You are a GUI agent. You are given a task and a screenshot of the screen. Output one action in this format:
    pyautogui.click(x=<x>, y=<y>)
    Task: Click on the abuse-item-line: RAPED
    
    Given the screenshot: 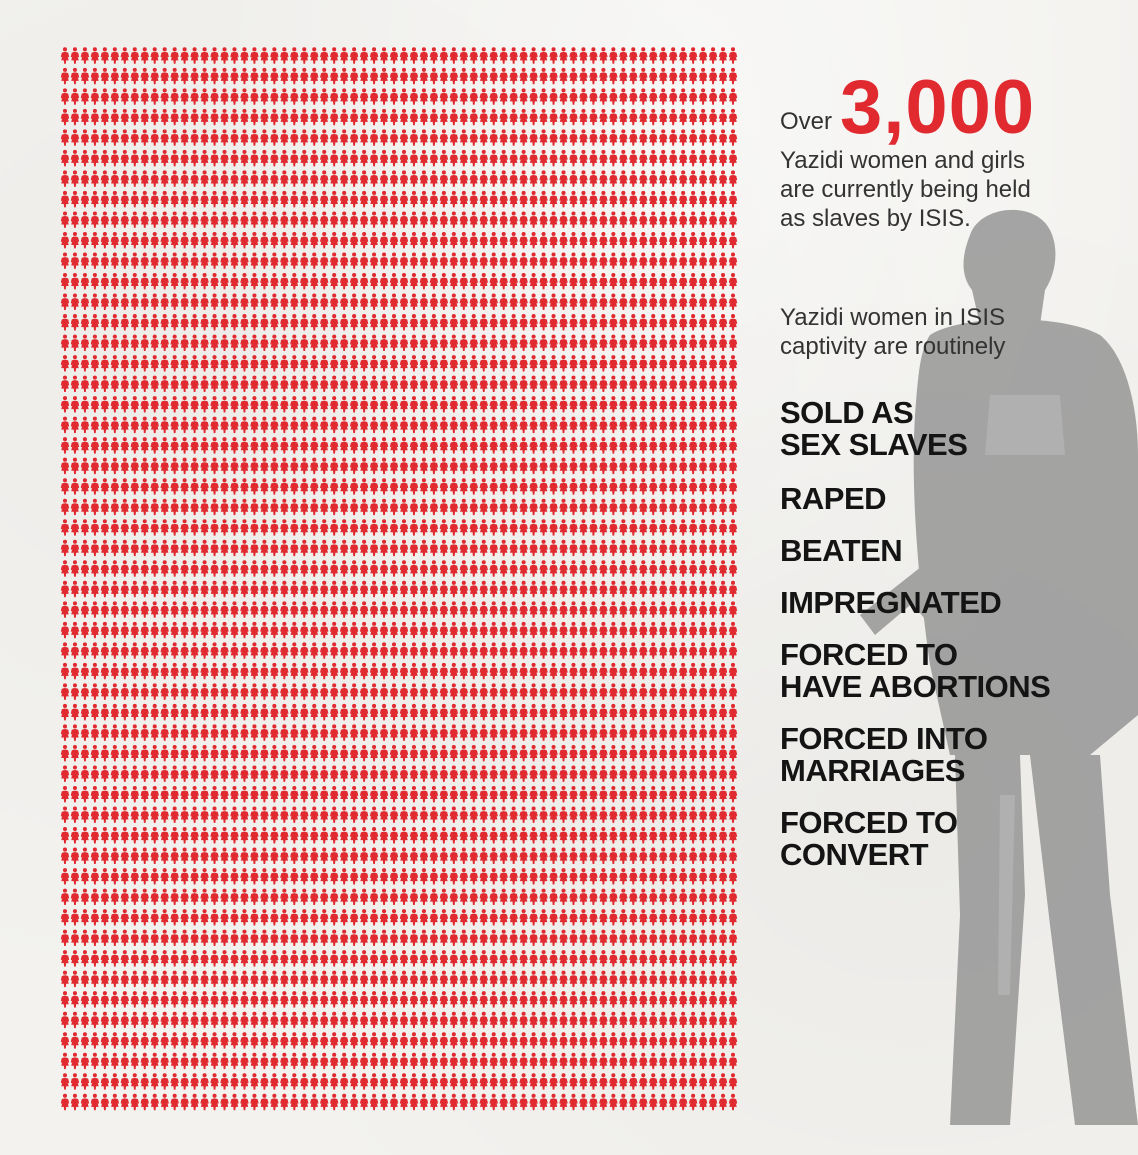 What is the action you would take?
    pyautogui.click(x=833, y=498)
    